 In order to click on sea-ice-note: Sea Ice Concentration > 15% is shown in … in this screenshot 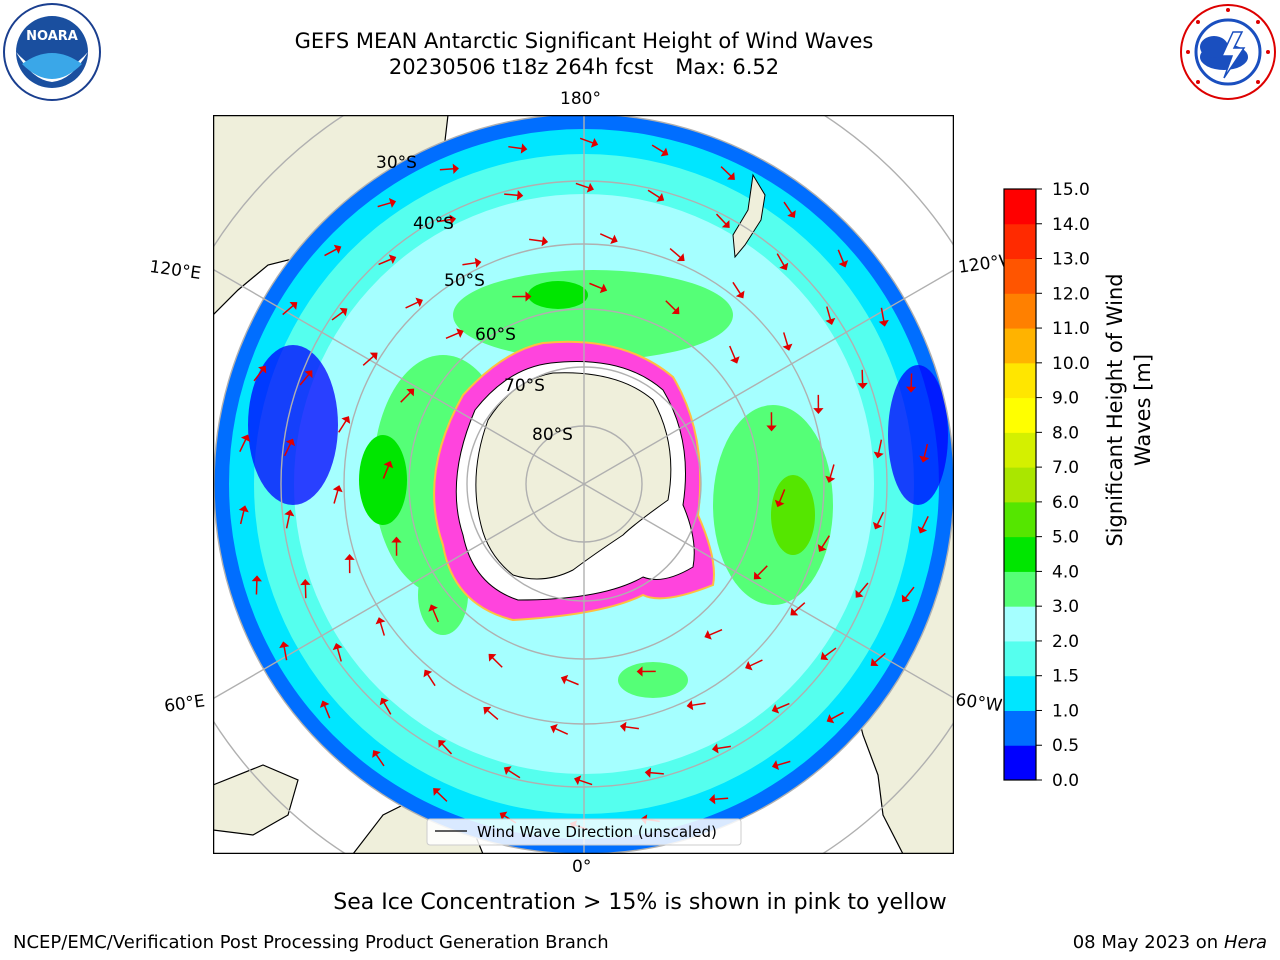, I will do `click(640, 902)`.